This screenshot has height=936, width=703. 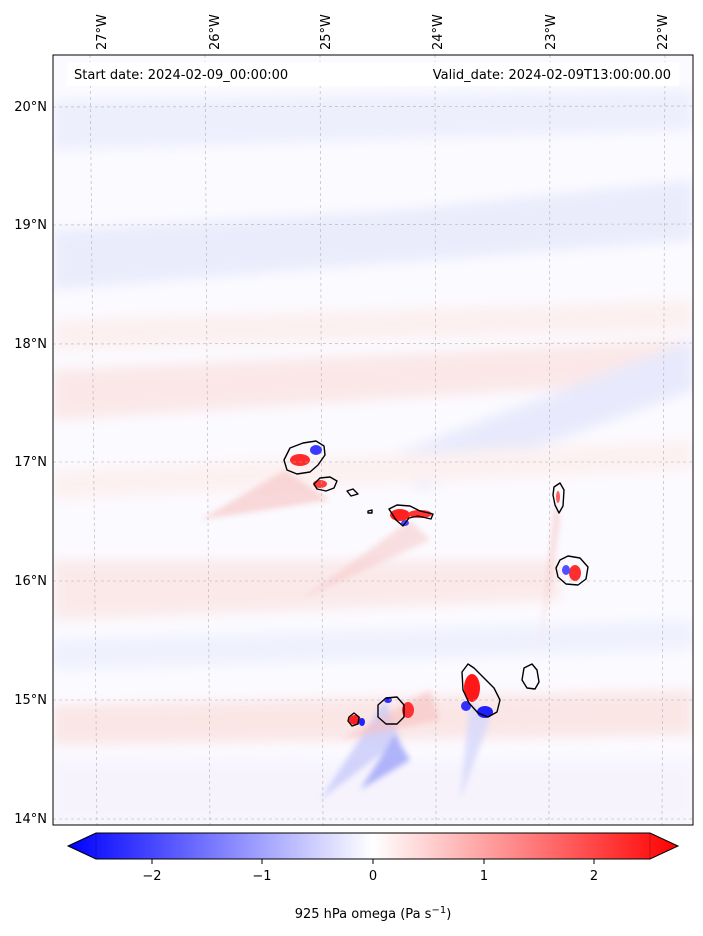 What do you see at coordinates (481, 690) in the screenshot?
I see `island-santiago` at bounding box center [481, 690].